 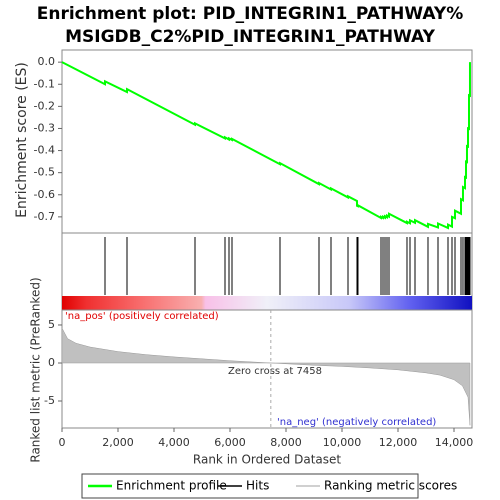 What do you see at coordinates (22, 140) in the screenshot?
I see `y-axis-label: Enrichment score (ES)` at bounding box center [22, 140].